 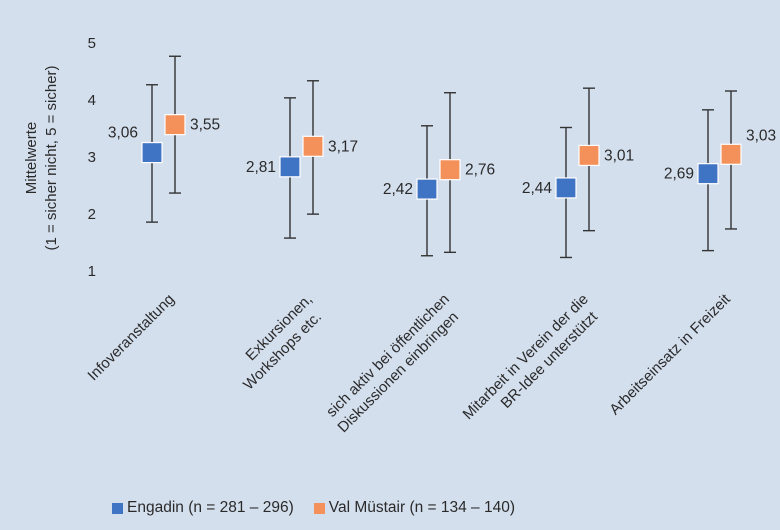 What do you see at coordinates (422, 507) in the screenshot?
I see `legend-label-val-mustair: Val Müstair (n = 134 – 140)` at bounding box center [422, 507].